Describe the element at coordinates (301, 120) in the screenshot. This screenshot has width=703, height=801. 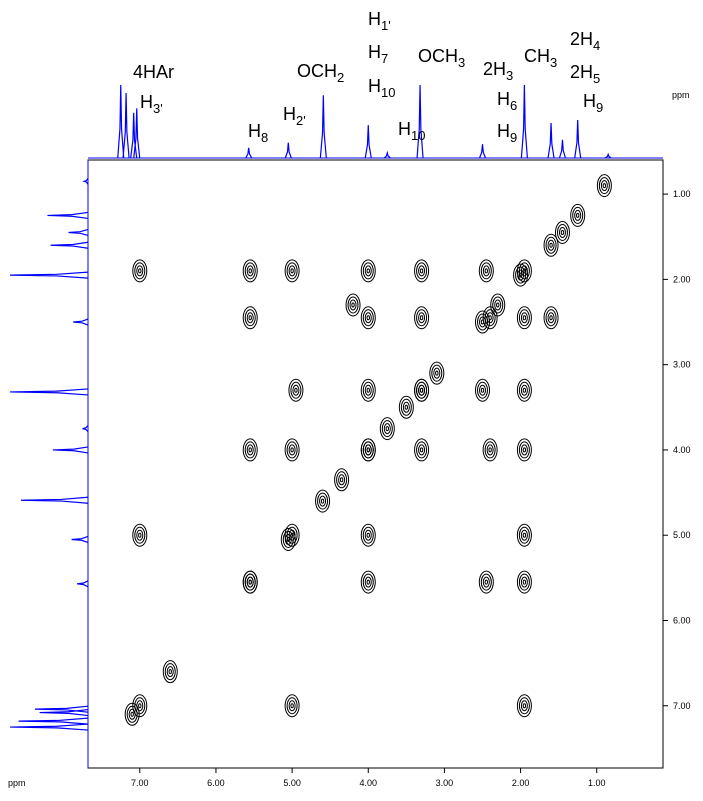
I see `annotation-subscript: 2'` at that location.